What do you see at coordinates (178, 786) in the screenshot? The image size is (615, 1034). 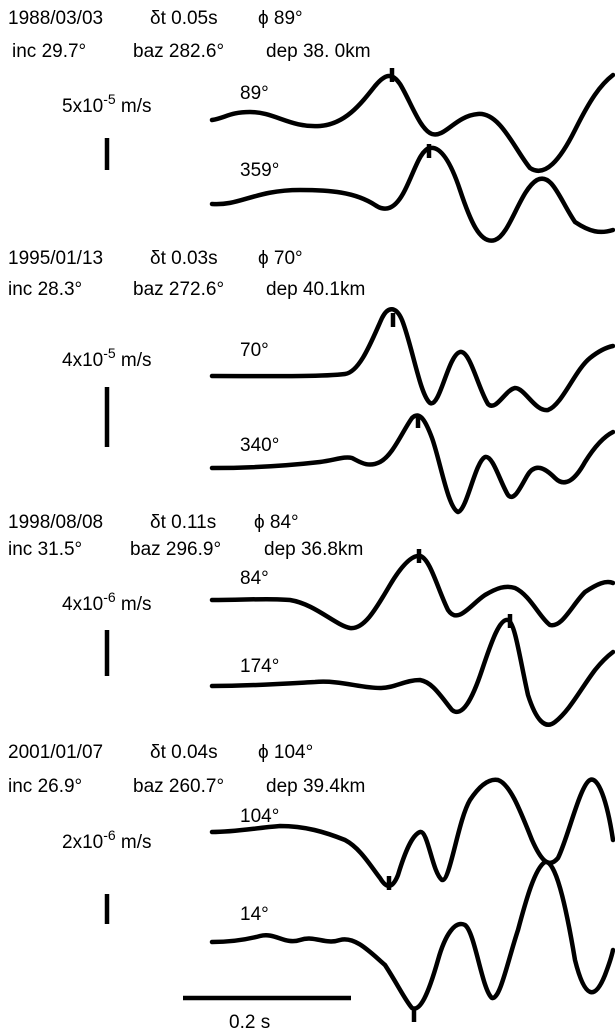 I see `event-4-baz: baz 260.7°` at bounding box center [178, 786].